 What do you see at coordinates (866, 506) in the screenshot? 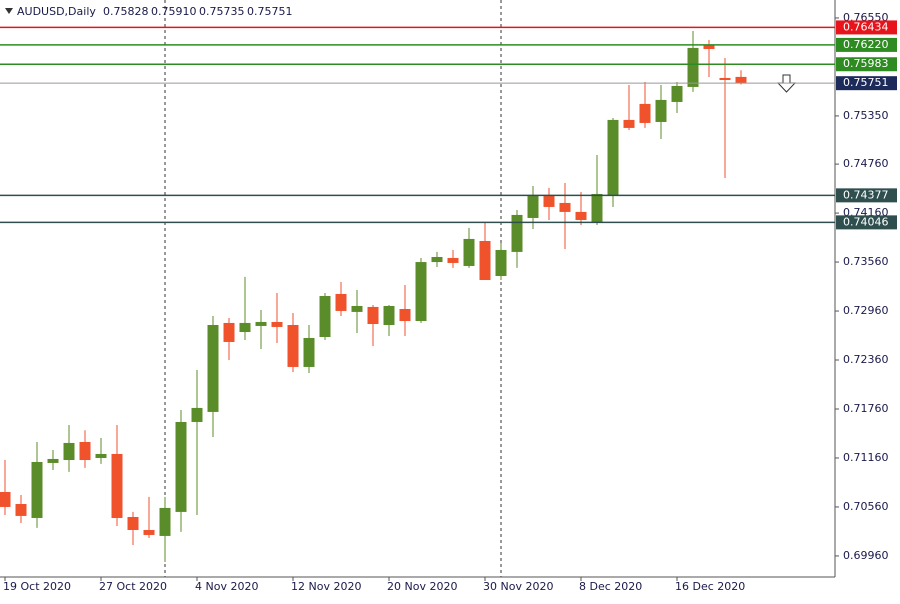
I see `y-tick-label: 0.70560` at bounding box center [866, 506].